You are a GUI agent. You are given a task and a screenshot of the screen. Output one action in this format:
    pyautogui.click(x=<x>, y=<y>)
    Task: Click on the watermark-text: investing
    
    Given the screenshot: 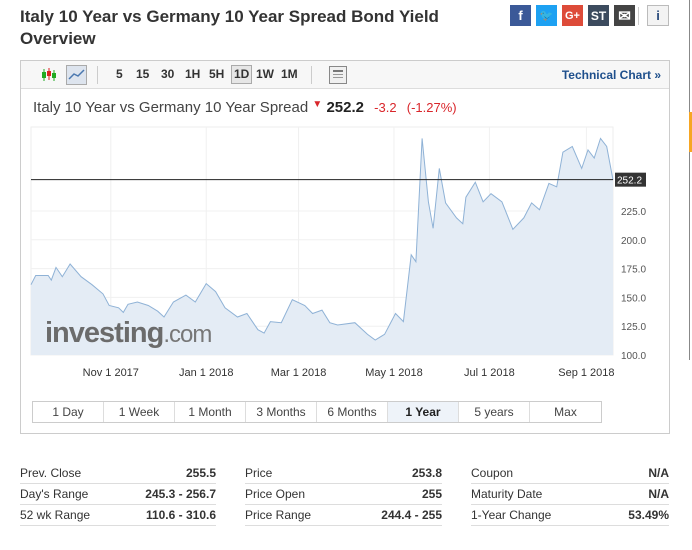 What is the action you would take?
    pyautogui.click(x=104, y=333)
    